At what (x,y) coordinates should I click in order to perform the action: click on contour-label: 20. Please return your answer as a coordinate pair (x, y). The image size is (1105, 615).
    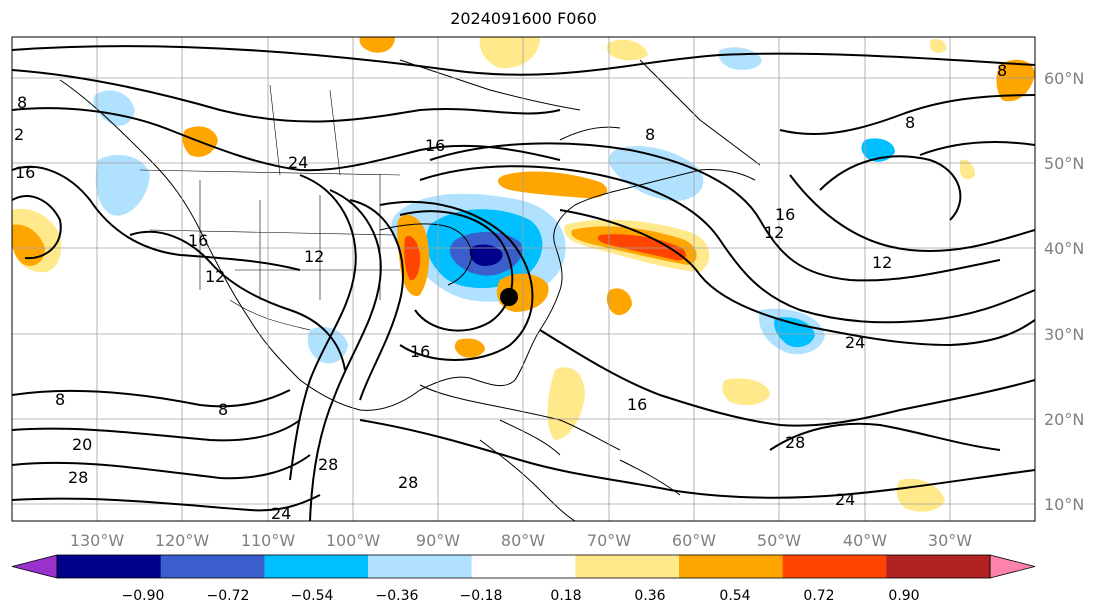
    Looking at the image, I should click on (82, 444).